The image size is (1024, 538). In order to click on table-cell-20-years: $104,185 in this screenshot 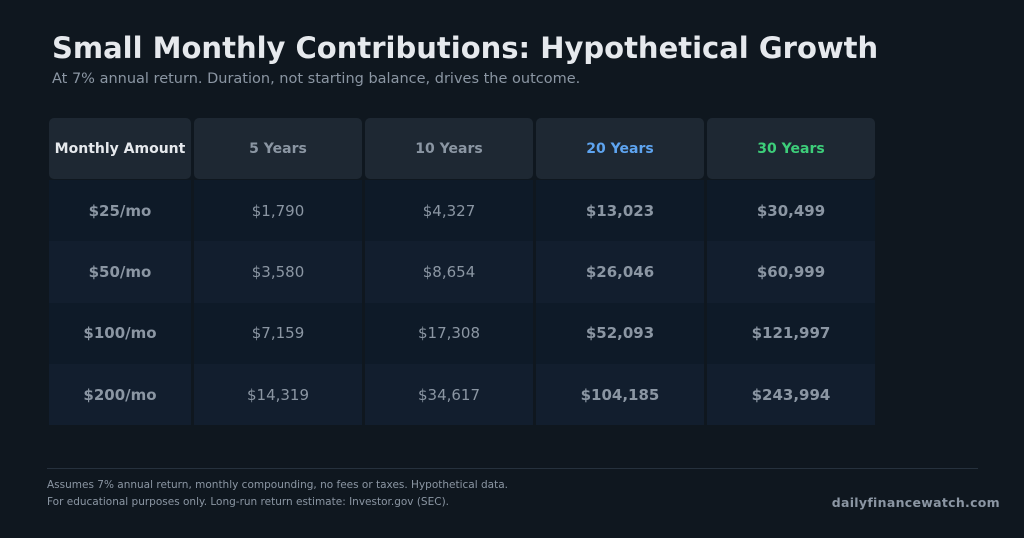, I will do `click(620, 394)`.